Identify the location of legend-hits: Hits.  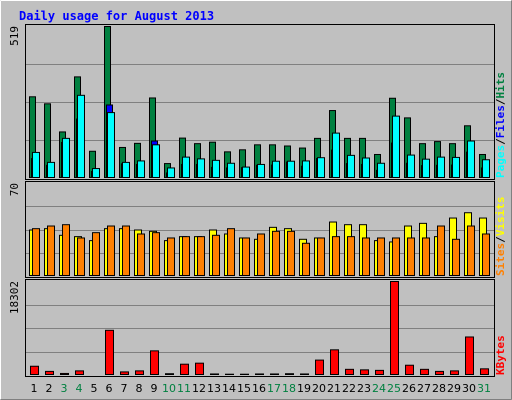
(500, 85).